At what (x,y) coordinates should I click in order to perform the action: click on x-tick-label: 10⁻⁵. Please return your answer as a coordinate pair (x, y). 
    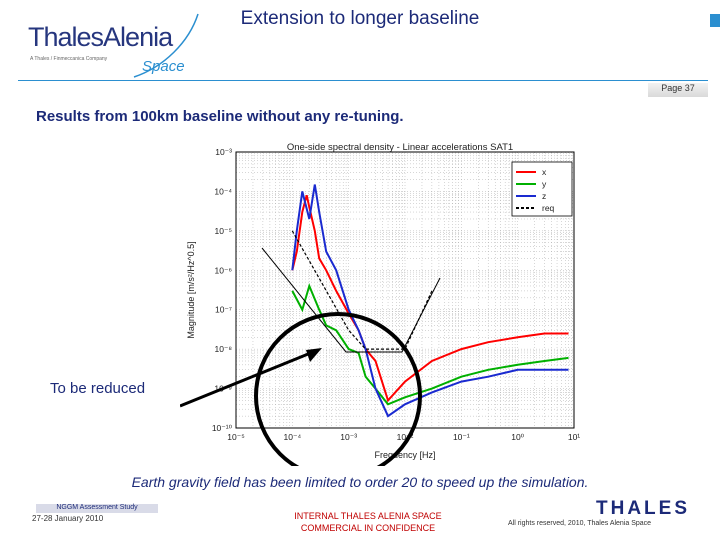
    Looking at the image, I should click on (235, 437).